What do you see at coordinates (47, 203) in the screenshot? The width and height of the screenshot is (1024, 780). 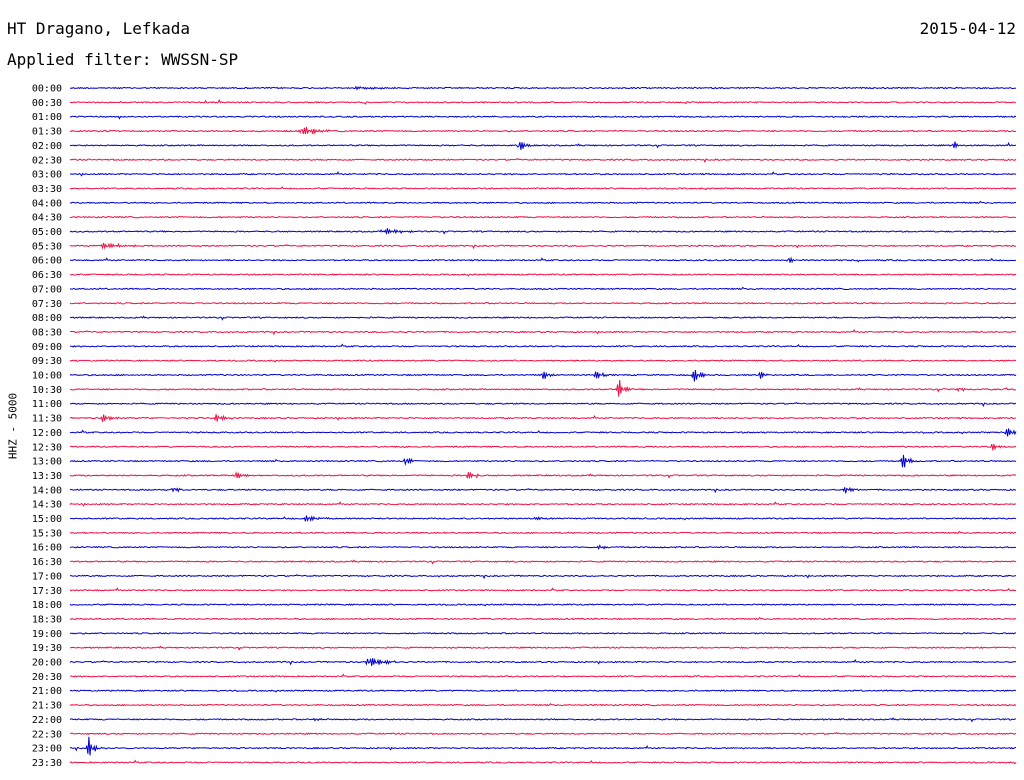 I see `row-time-label: 04:00` at bounding box center [47, 203].